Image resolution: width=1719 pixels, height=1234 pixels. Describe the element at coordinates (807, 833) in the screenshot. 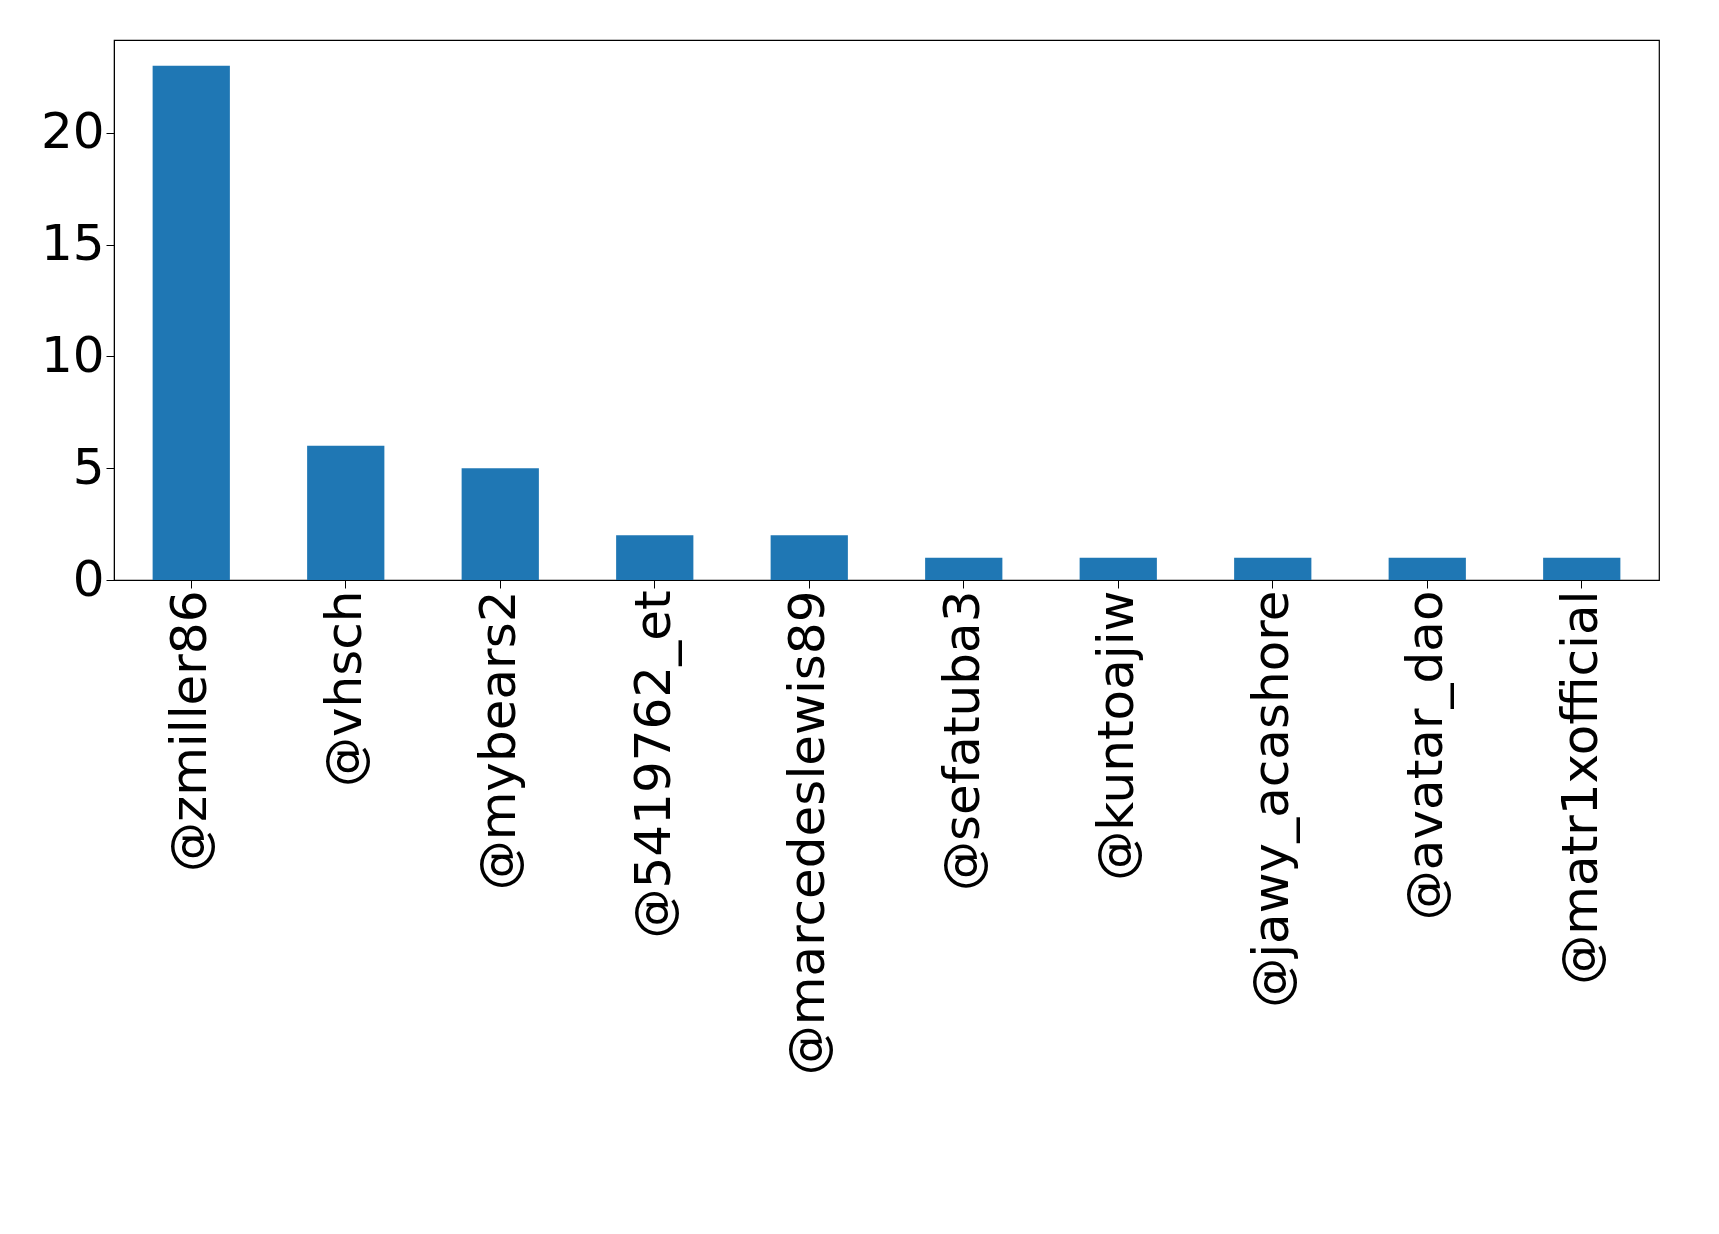

I see `x-tick-label: @marcedeslewis89` at that location.